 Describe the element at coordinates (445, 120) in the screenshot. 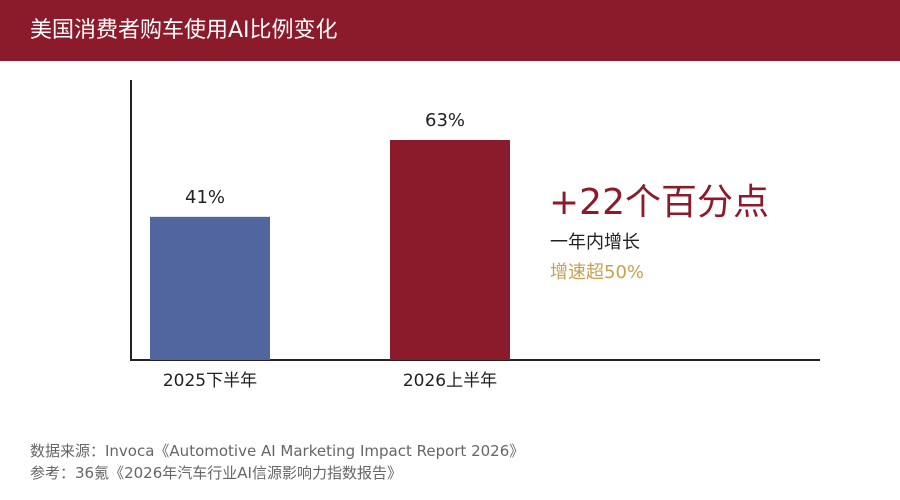

I see `bar-value-label-2: 63%` at that location.